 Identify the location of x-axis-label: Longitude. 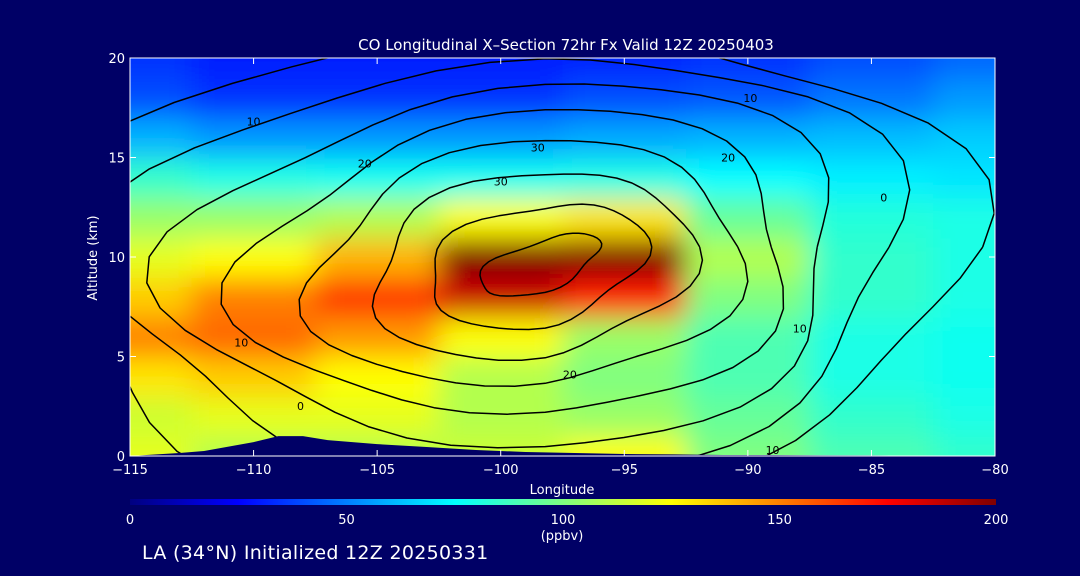
(562, 490).